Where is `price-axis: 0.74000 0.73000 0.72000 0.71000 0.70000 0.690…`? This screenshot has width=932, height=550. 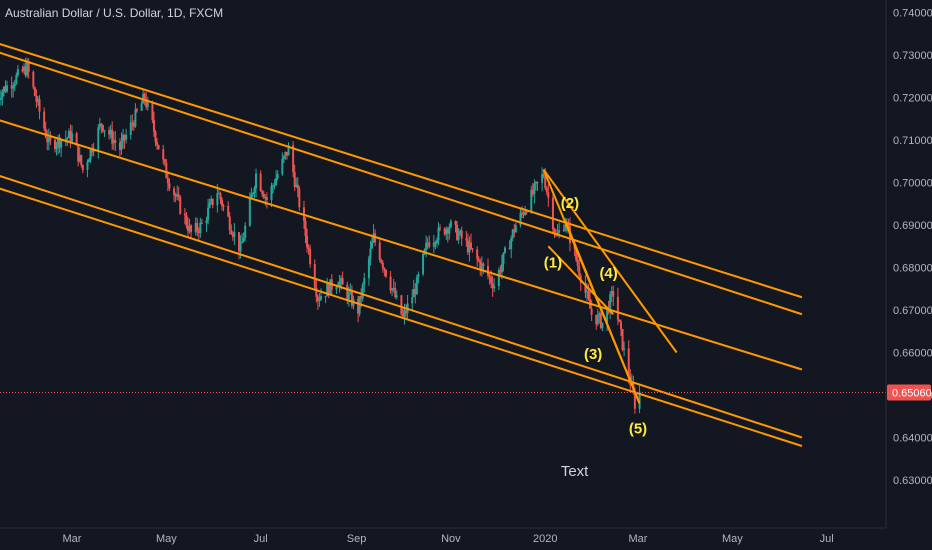
price-axis: 0.74000 0.73000 0.72000 0.71000 0.70000 0.690… is located at coordinates (912, 248).